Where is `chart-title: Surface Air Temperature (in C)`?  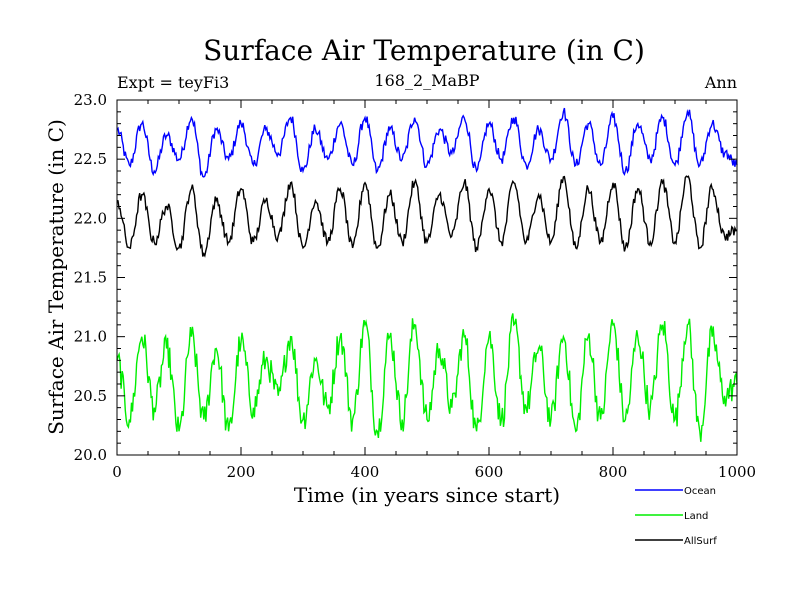 chart-title: Surface Air Temperature (in C) is located at coordinates (424, 50).